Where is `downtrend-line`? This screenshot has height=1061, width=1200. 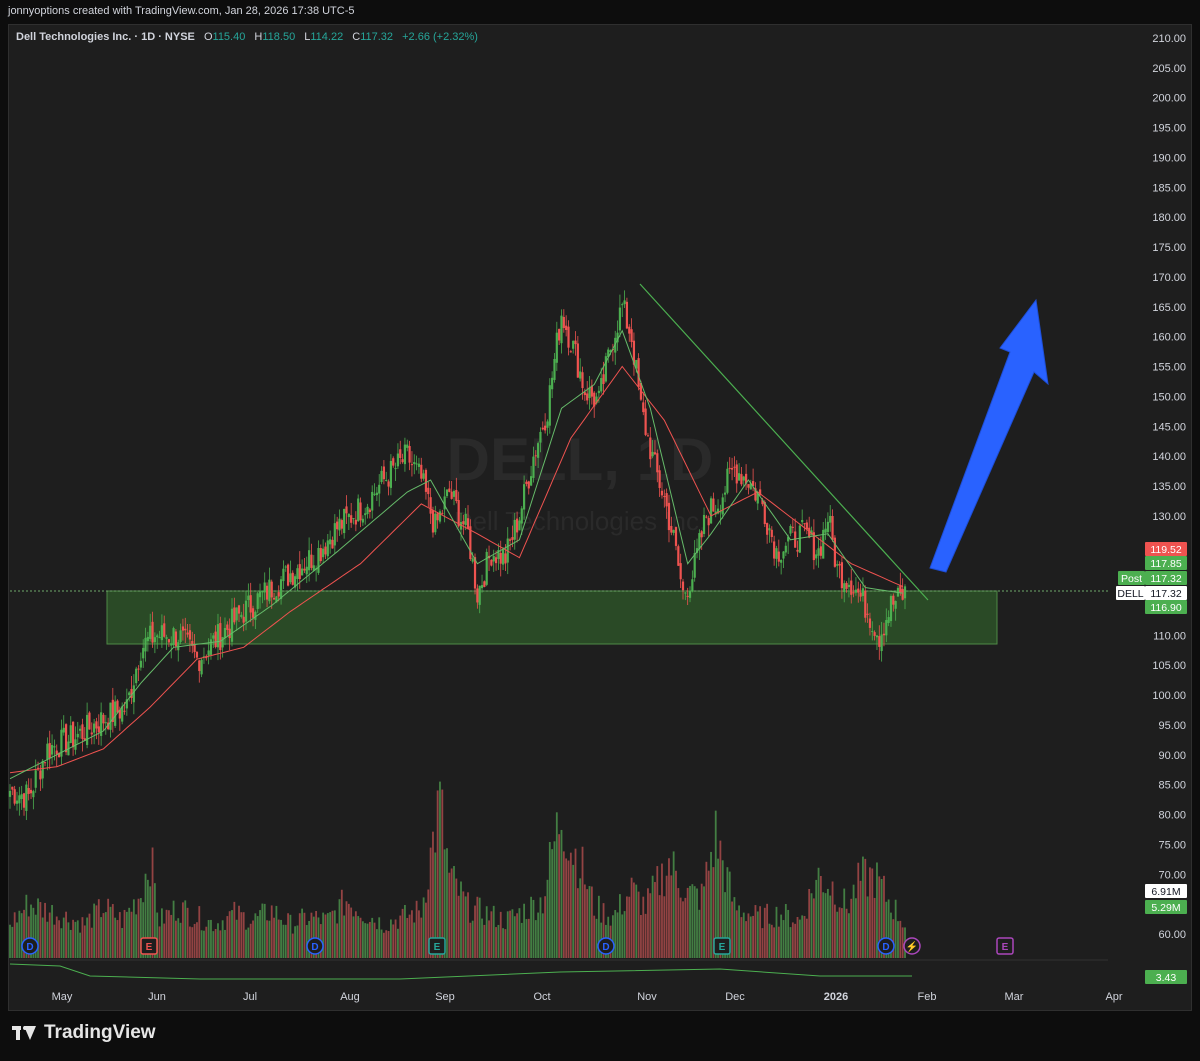
downtrend-line is located at coordinates (784, 442).